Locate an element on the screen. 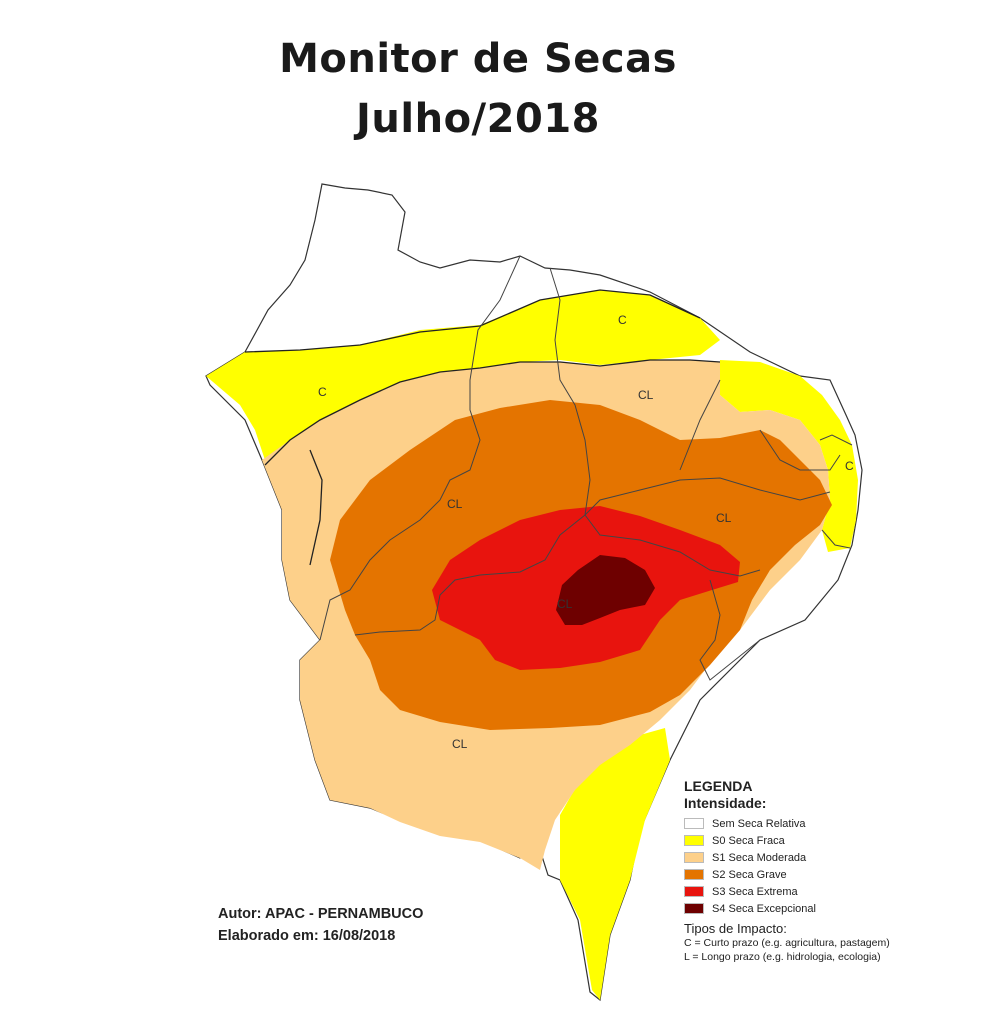 Image resolution: width=984 pixels, height=1020 pixels. legend-impact-title: Tipos de Impacto: is located at coordinates (735, 928).